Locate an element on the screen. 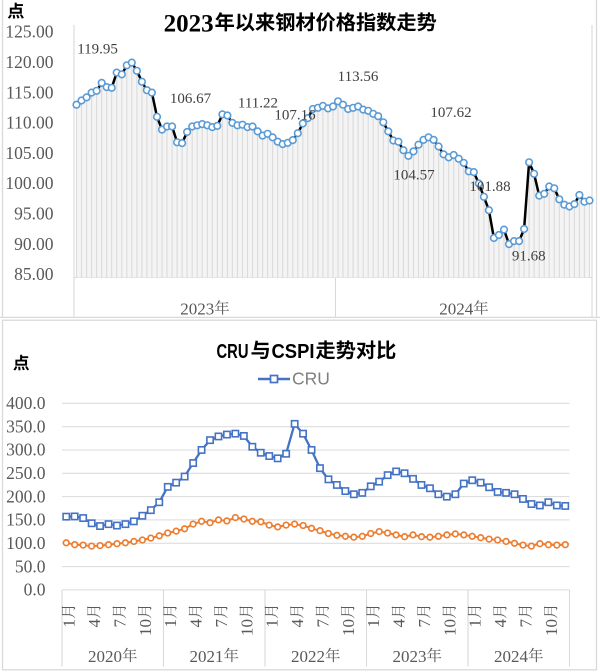 The image size is (600, 672). svg-text: 350.0 is located at coordinates (26, 426).